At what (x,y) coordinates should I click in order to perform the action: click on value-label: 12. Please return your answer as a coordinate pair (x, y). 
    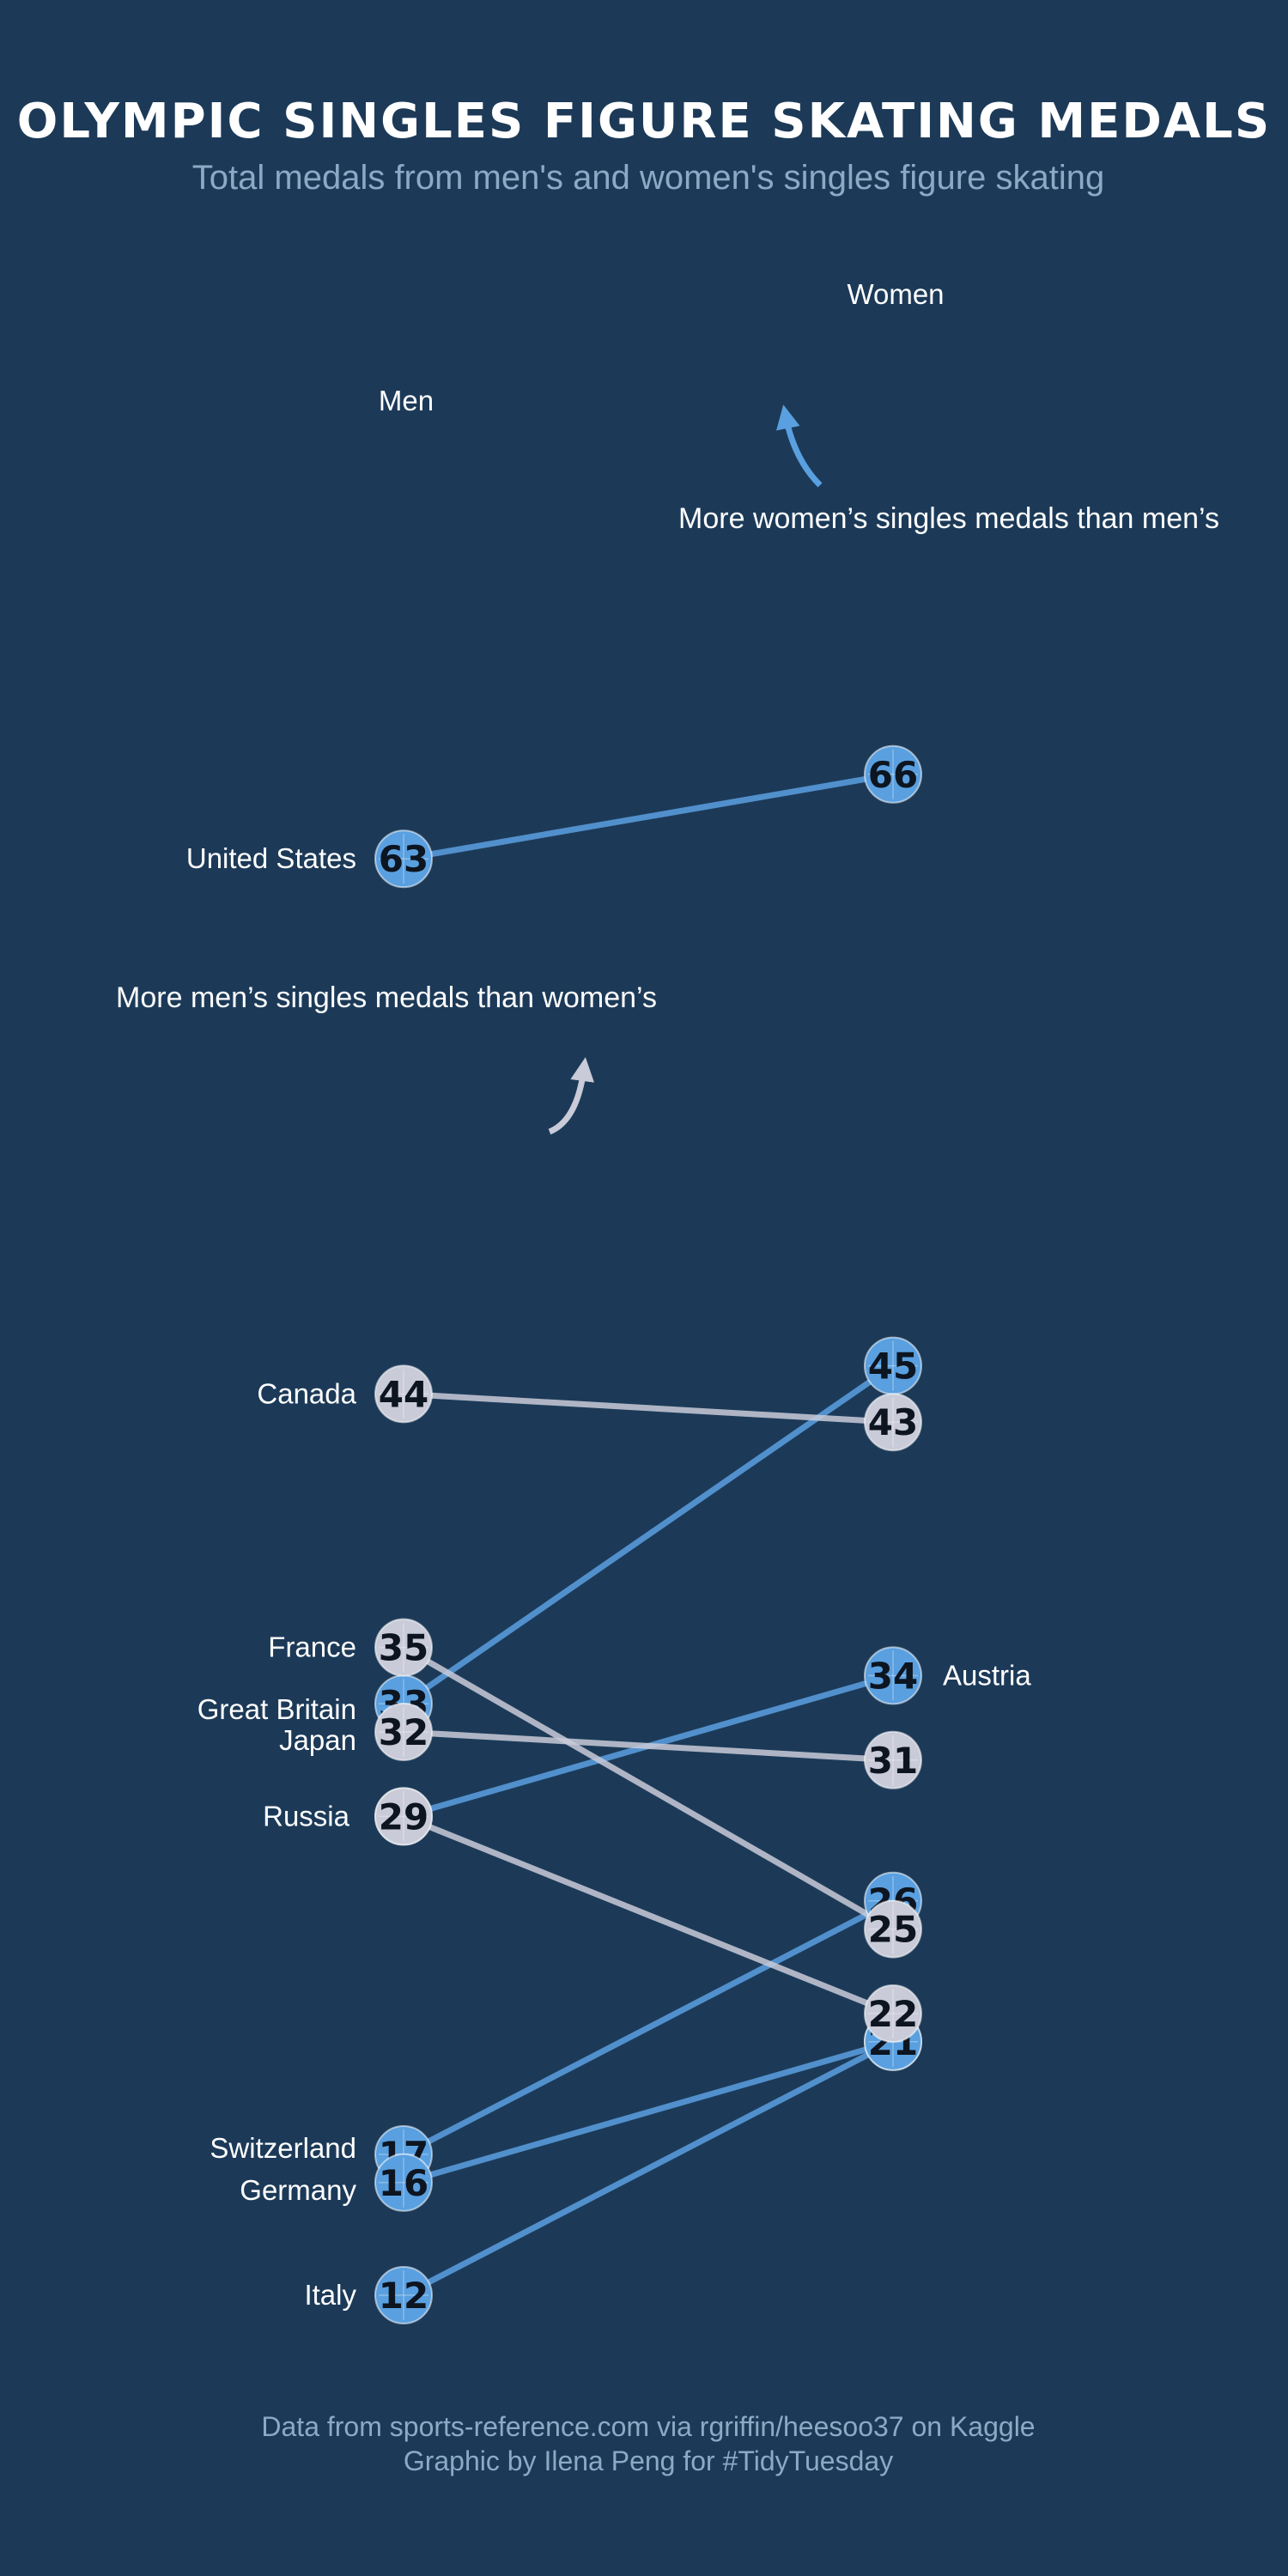
    Looking at the image, I should click on (403, 2296).